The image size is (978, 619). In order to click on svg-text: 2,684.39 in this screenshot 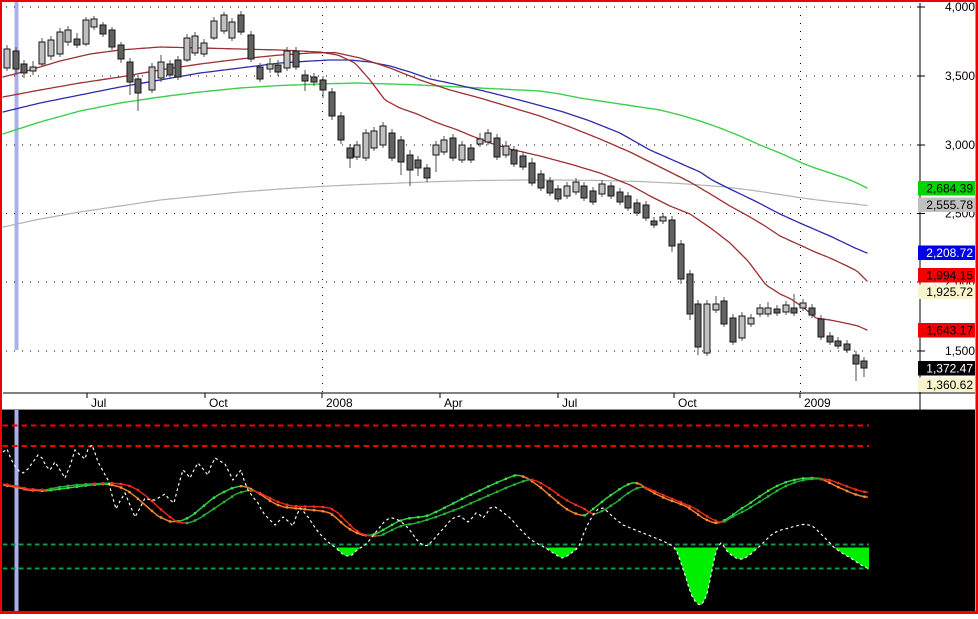, I will do `click(949, 189)`.